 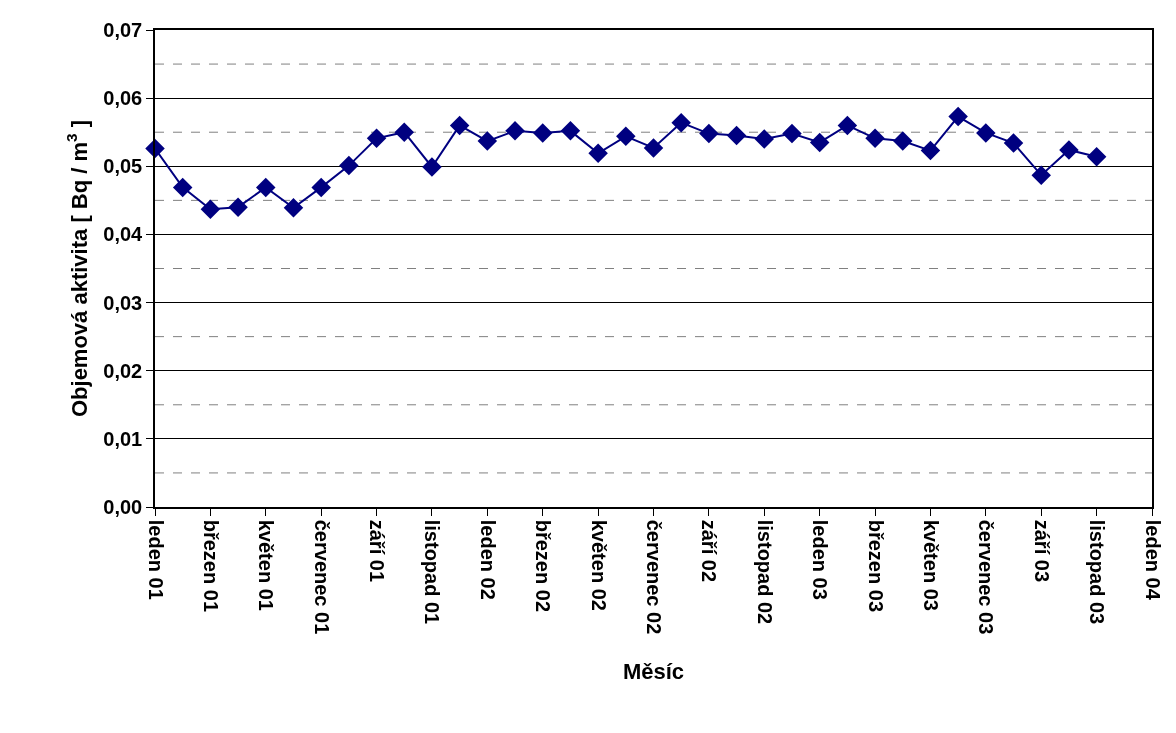 I want to click on x-tick-label: květen 03, so click(x=930, y=565).